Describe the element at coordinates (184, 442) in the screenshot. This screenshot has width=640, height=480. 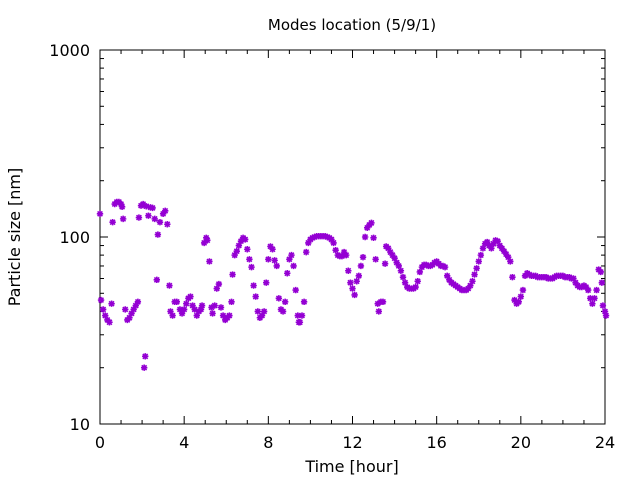
I see `x-tick-label: 4` at that location.